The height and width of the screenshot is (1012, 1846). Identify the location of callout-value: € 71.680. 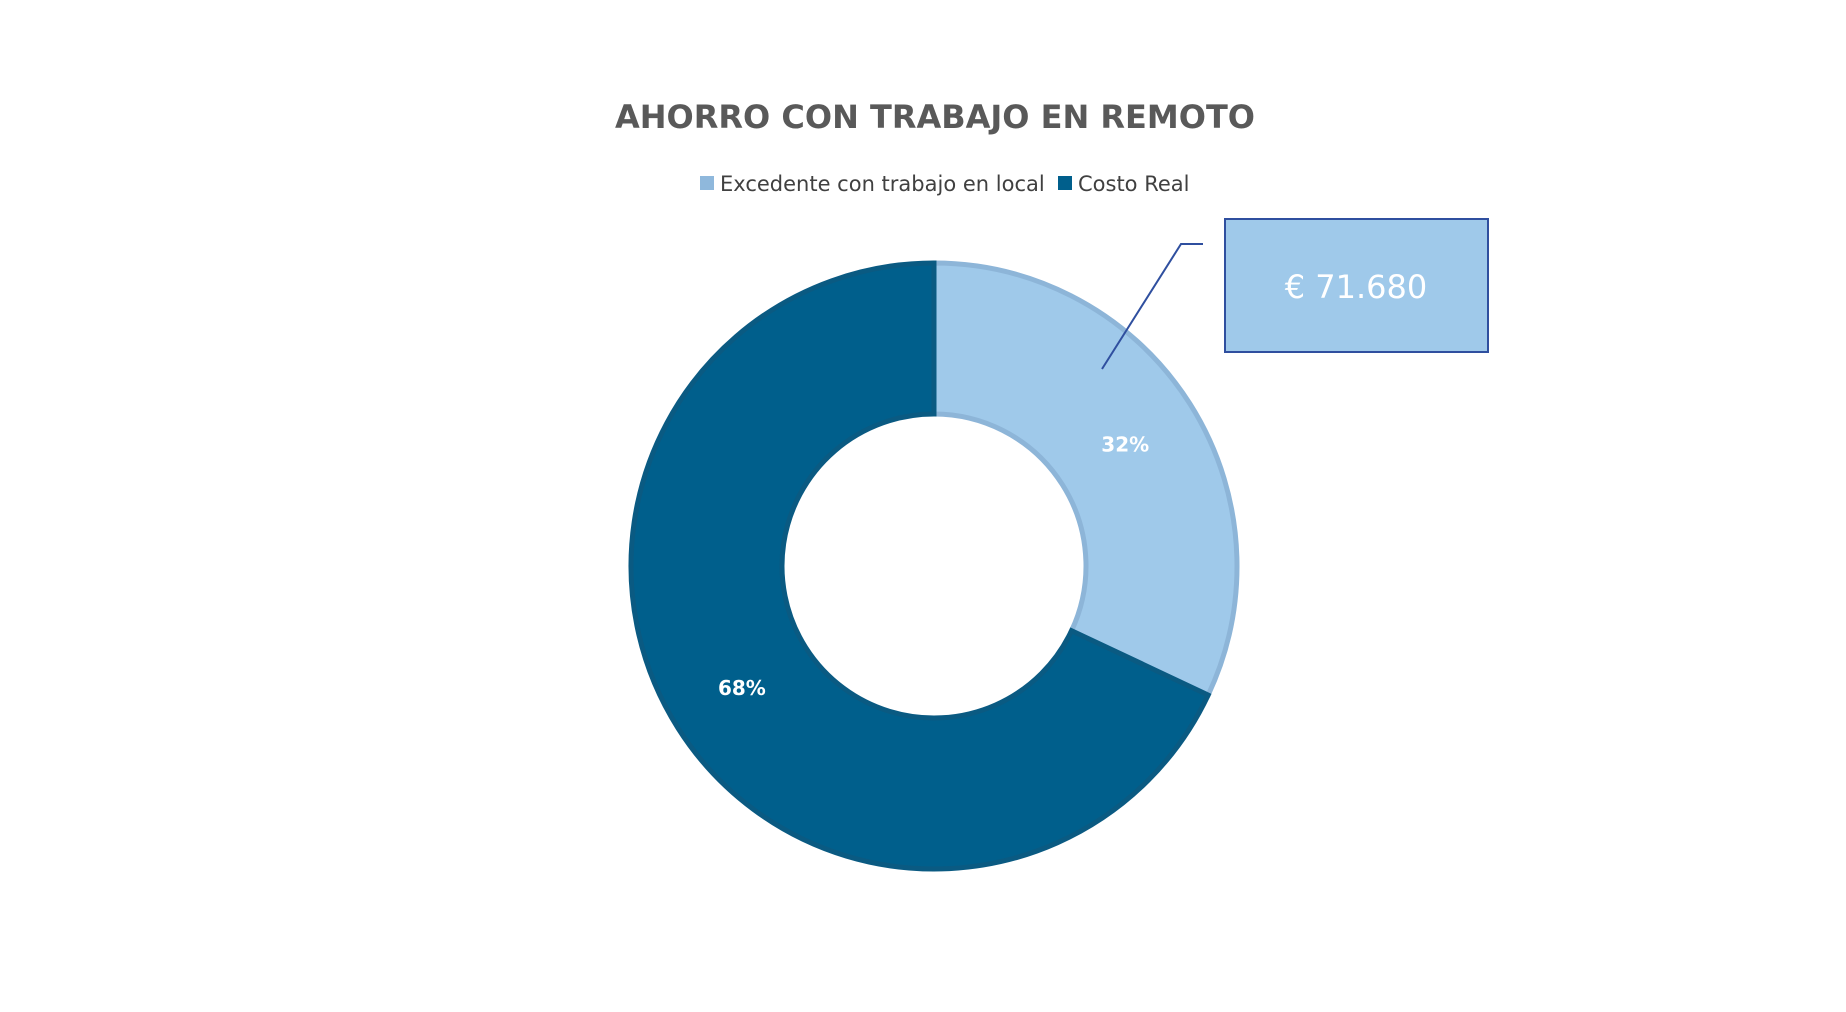
(1356, 287).